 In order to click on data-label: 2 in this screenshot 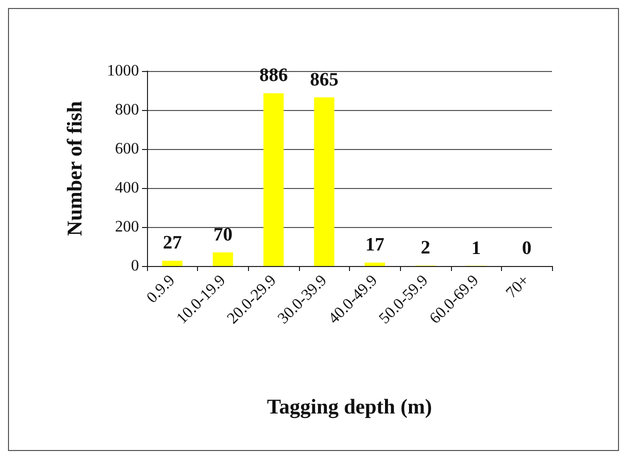, I will do `click(425, 248)`.